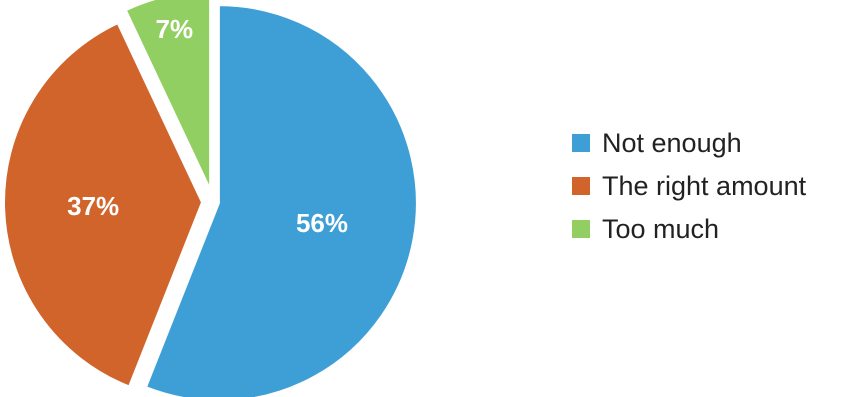 This screenshot has height=397, width=865. I want to click on legend: Not enough The right amount Too much, so click(689, 186).